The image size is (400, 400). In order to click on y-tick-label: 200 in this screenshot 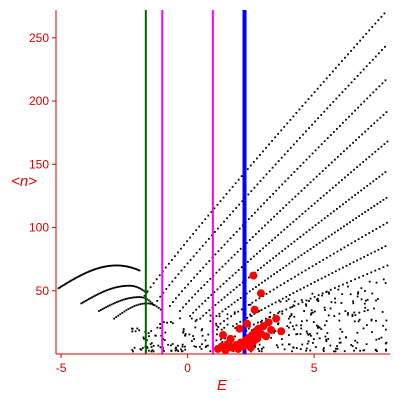, I will do `click(39, 101)`.